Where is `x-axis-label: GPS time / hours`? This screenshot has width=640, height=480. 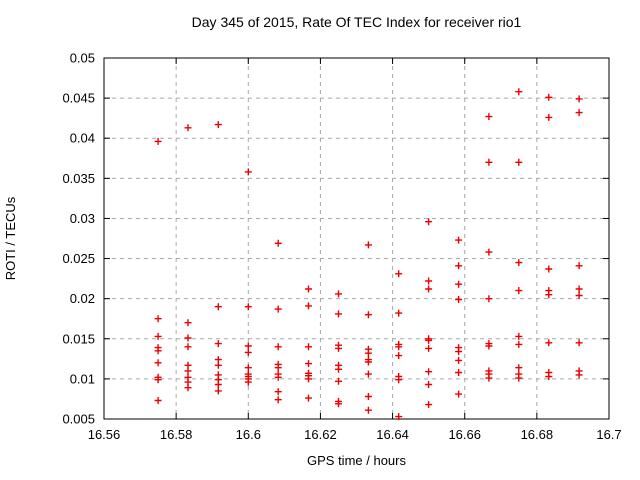 x-axis-label: GPS time / hours is located at coordinates (356, 460).